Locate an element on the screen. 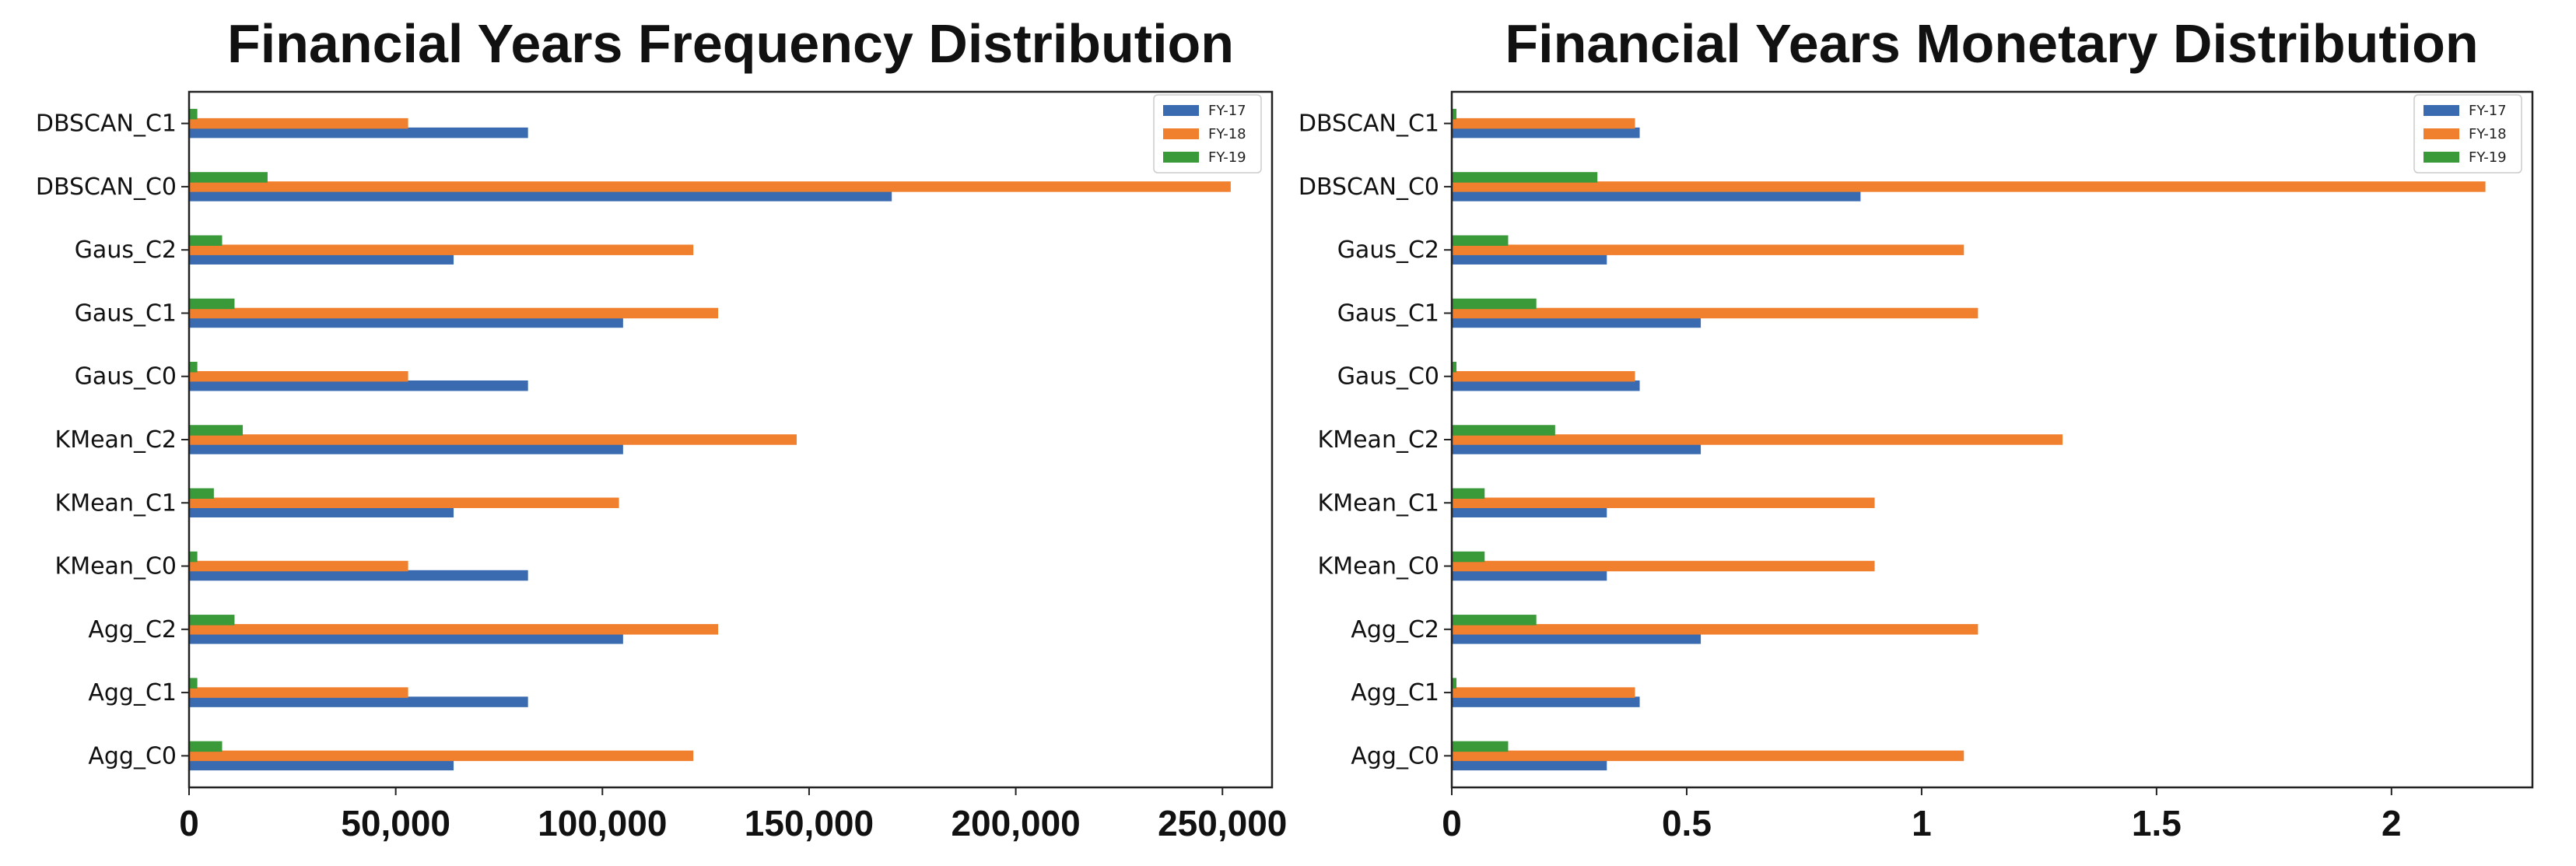  x-tick-label: 150,000 is located at coordinates (809, 823).